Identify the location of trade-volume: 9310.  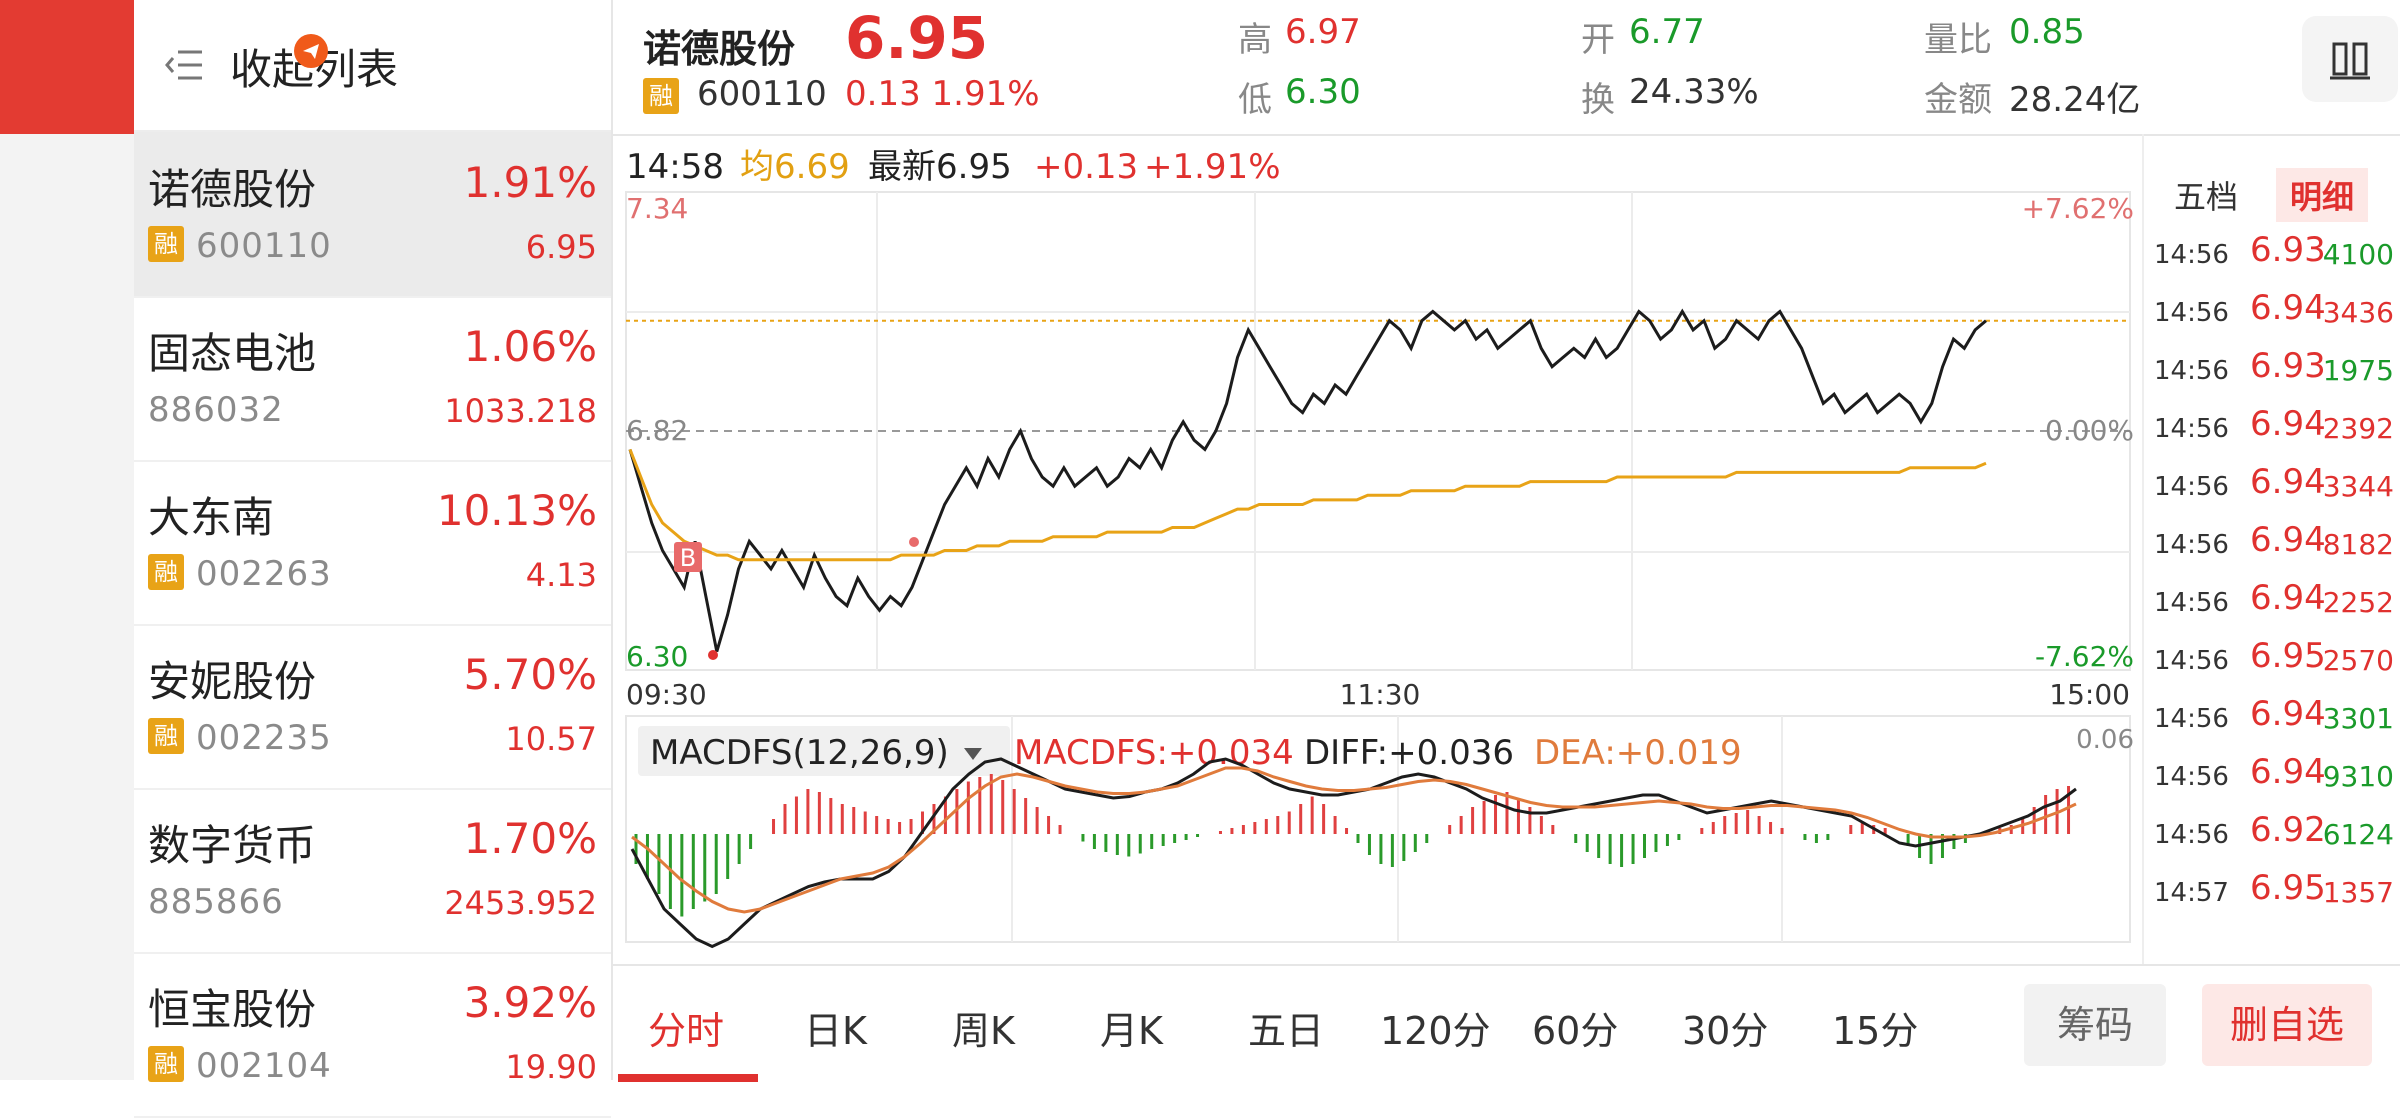
(2358, 776).